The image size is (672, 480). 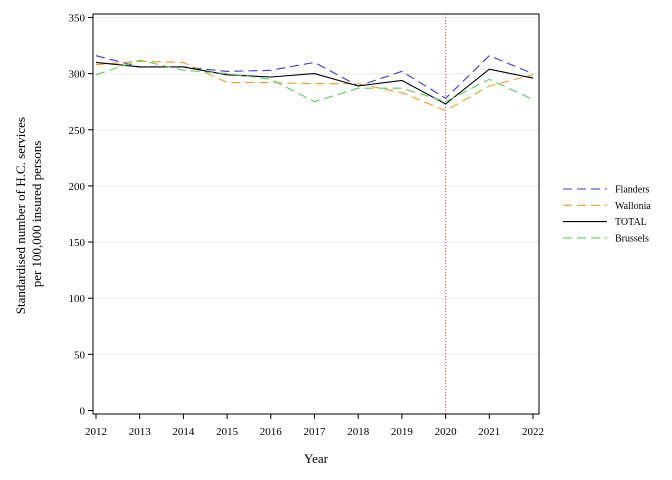 What do you see at coordinates (77, 243) in the screenshot?
I see `y-tick-label: 150` at bounding box center [77, 243].